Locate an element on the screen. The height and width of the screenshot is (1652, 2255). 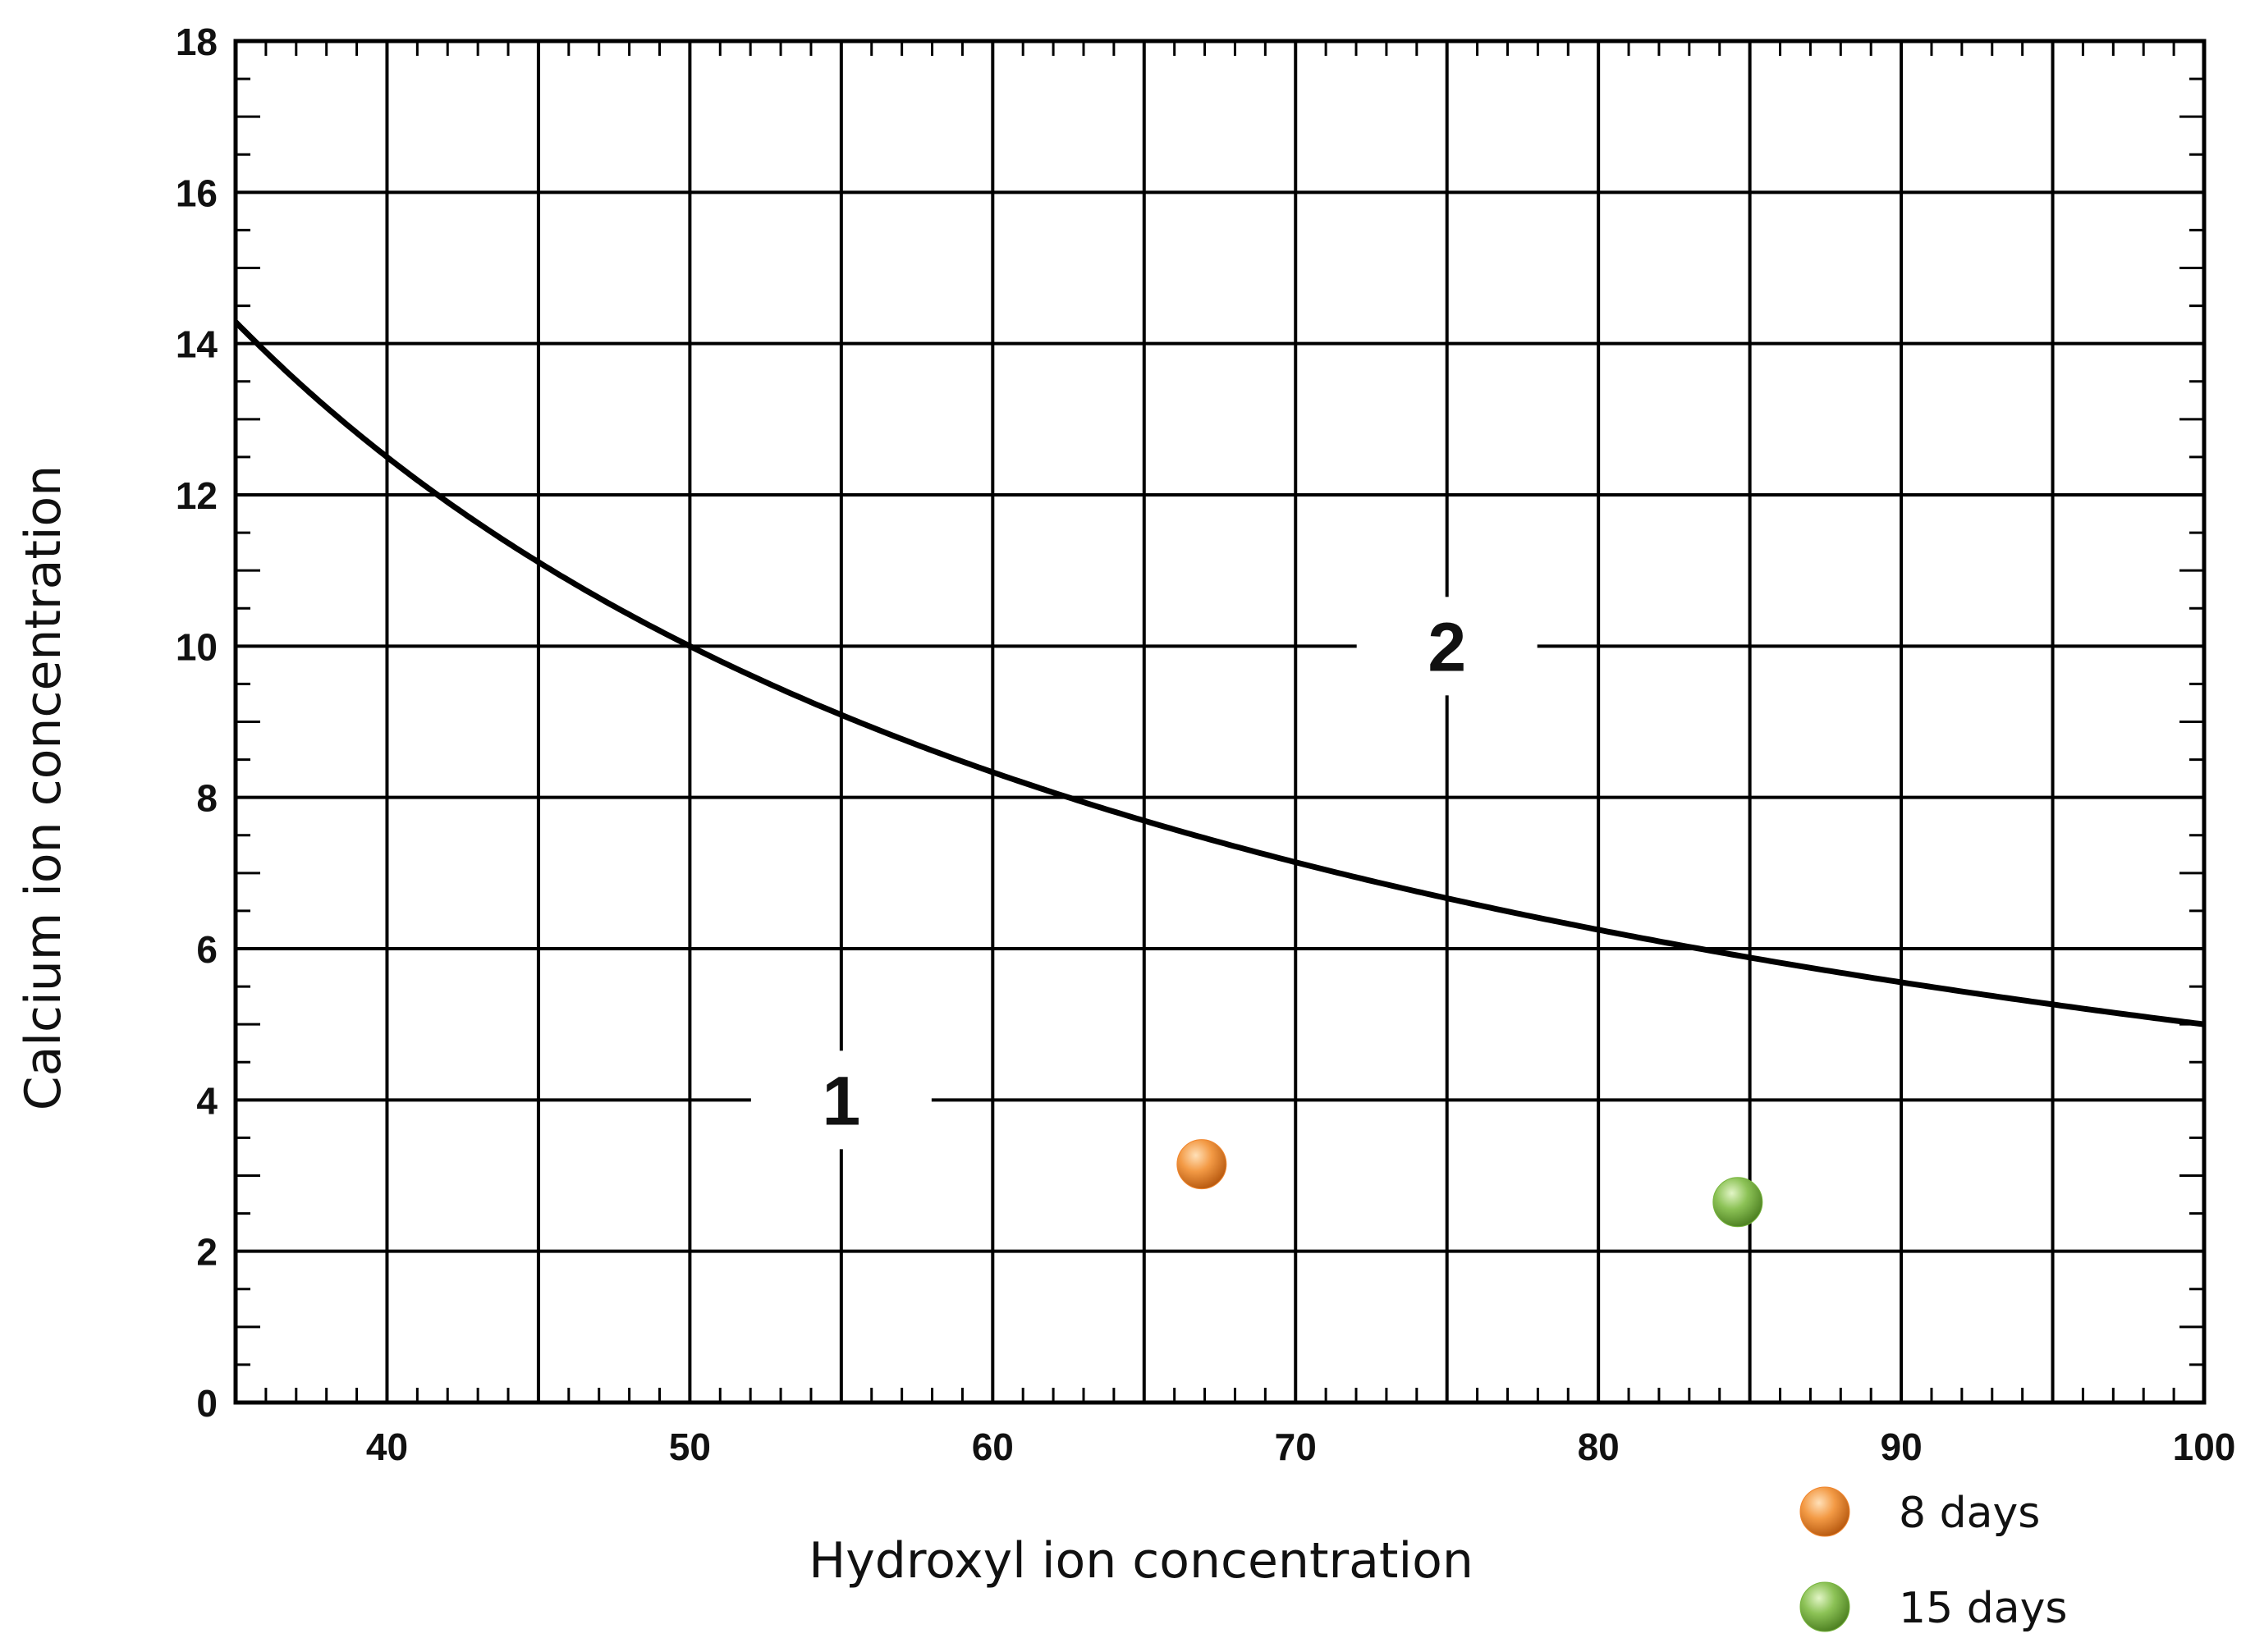
region-label-1: 1 is located at coordinates (841, 1100).